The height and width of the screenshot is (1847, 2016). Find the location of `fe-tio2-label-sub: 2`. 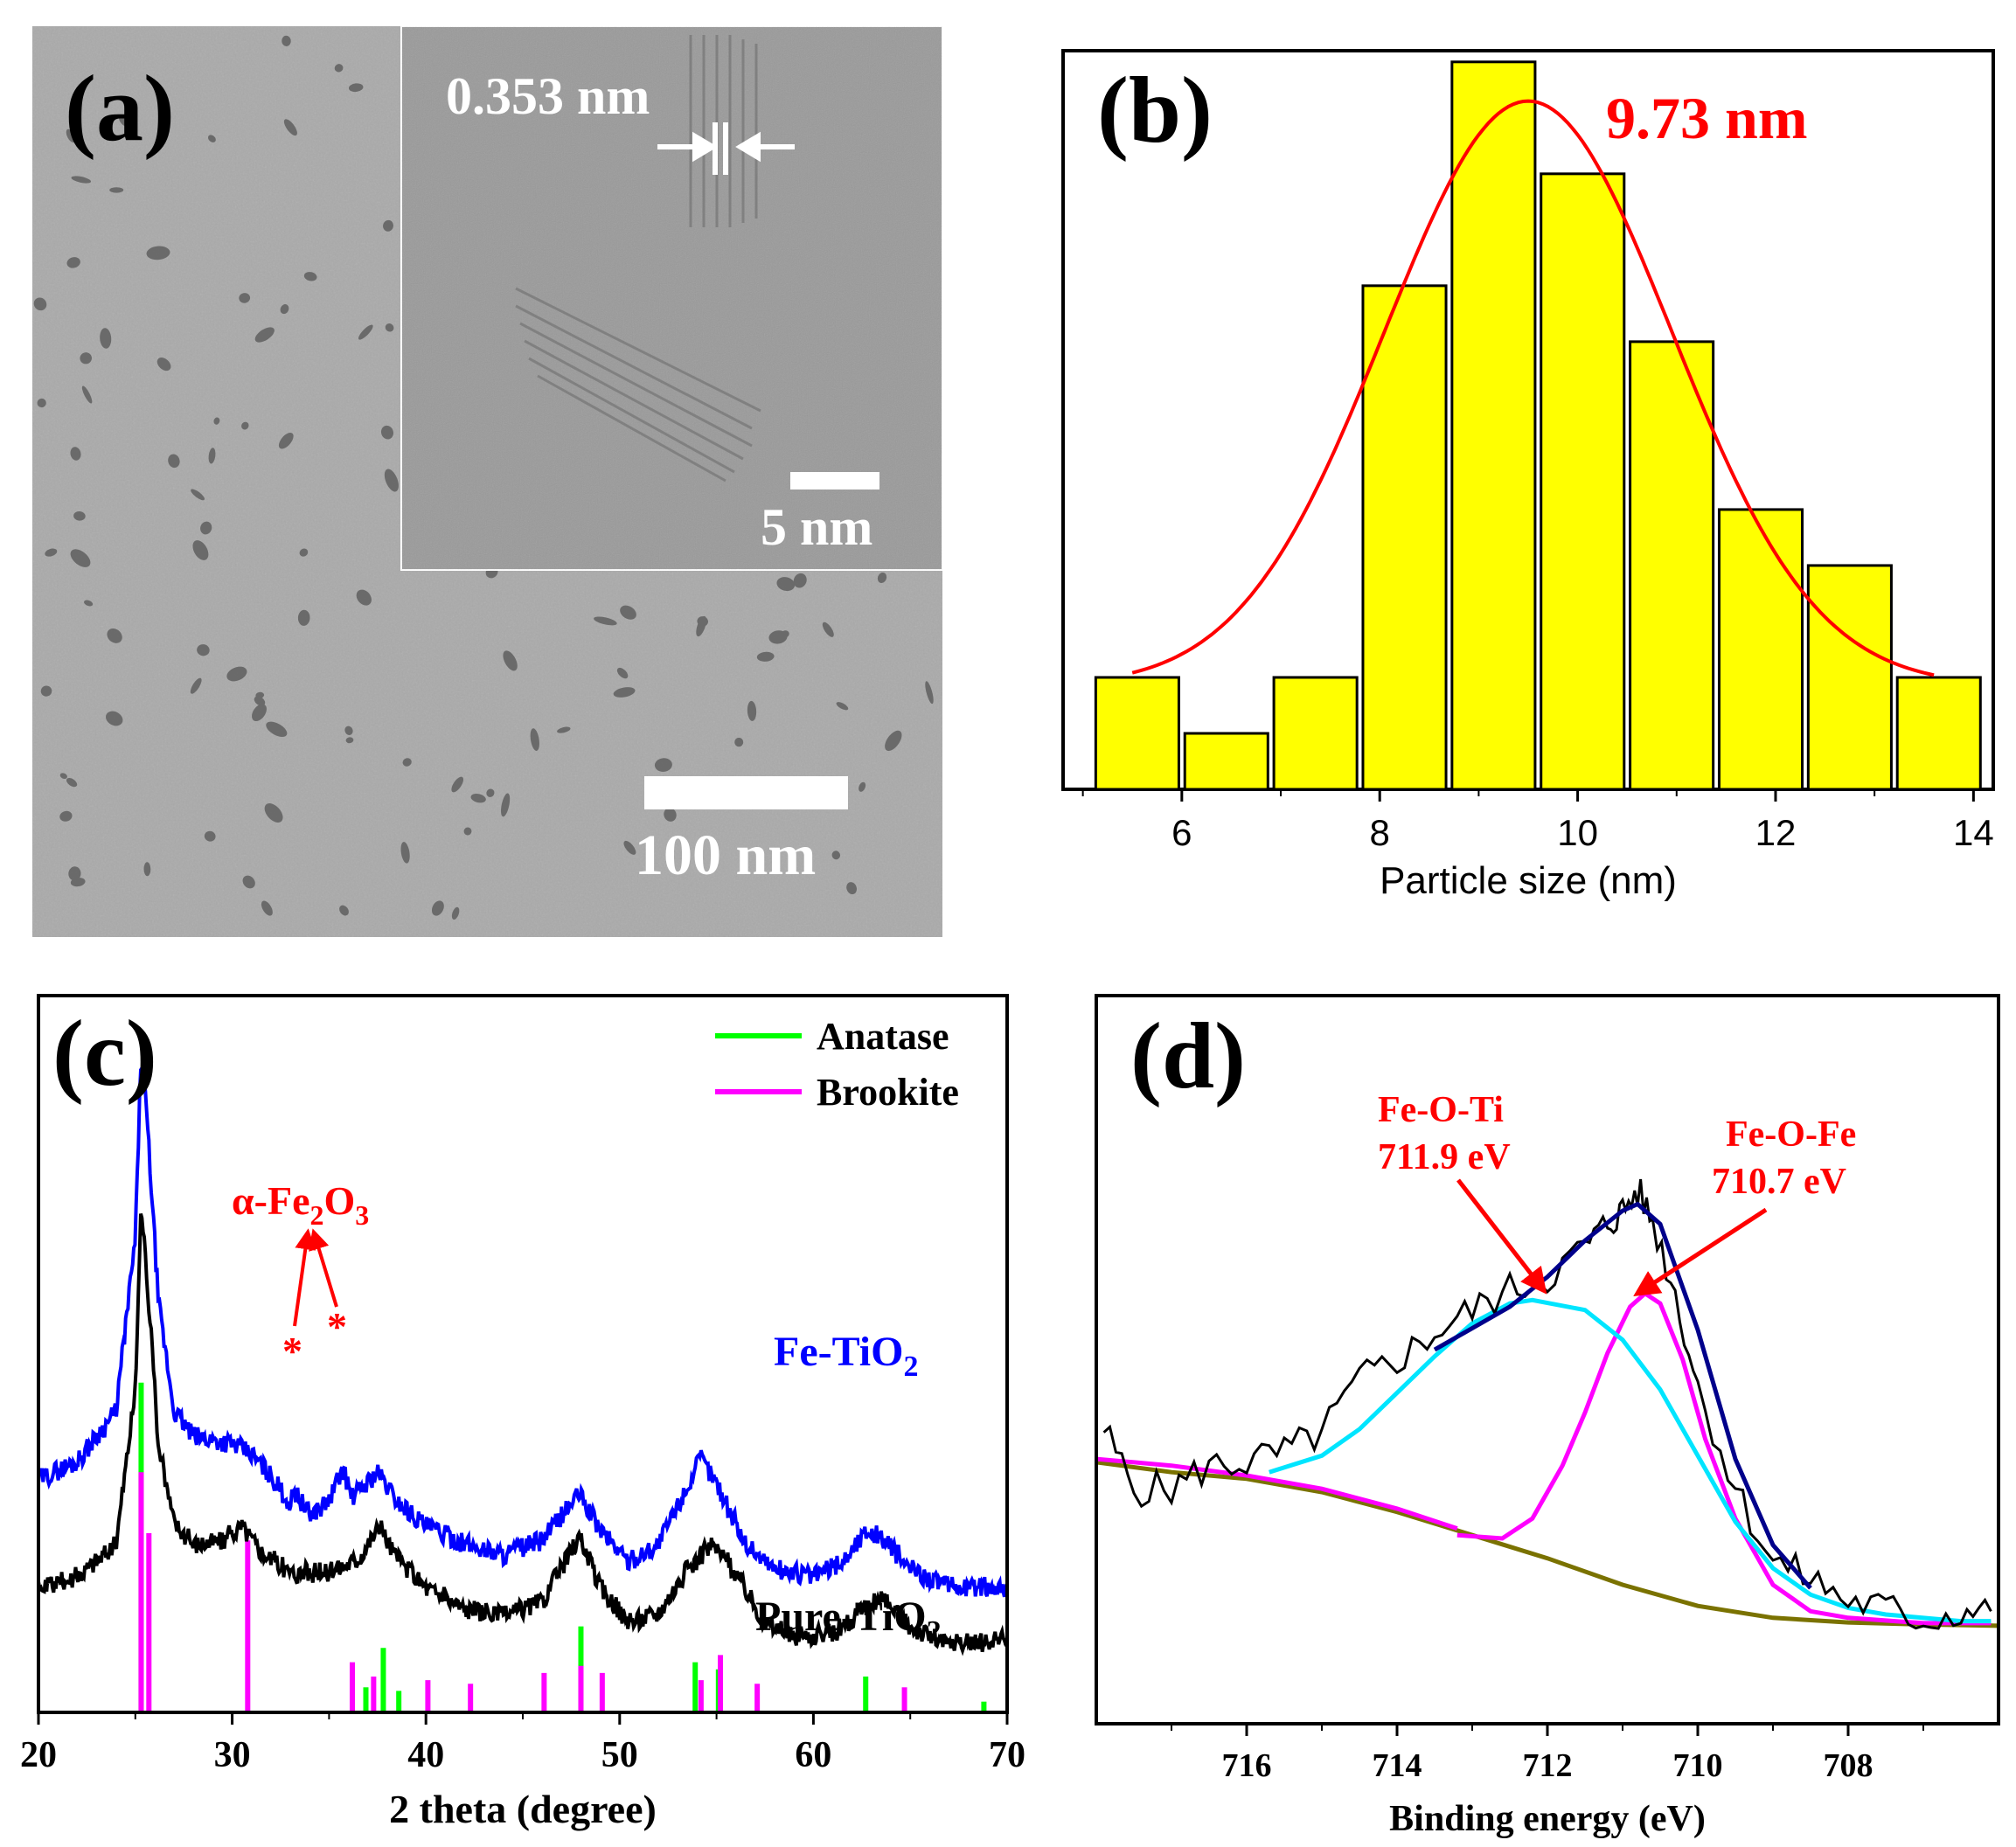

fe-tio2-label-sub: 2 is located at coordinates (910, 1367).